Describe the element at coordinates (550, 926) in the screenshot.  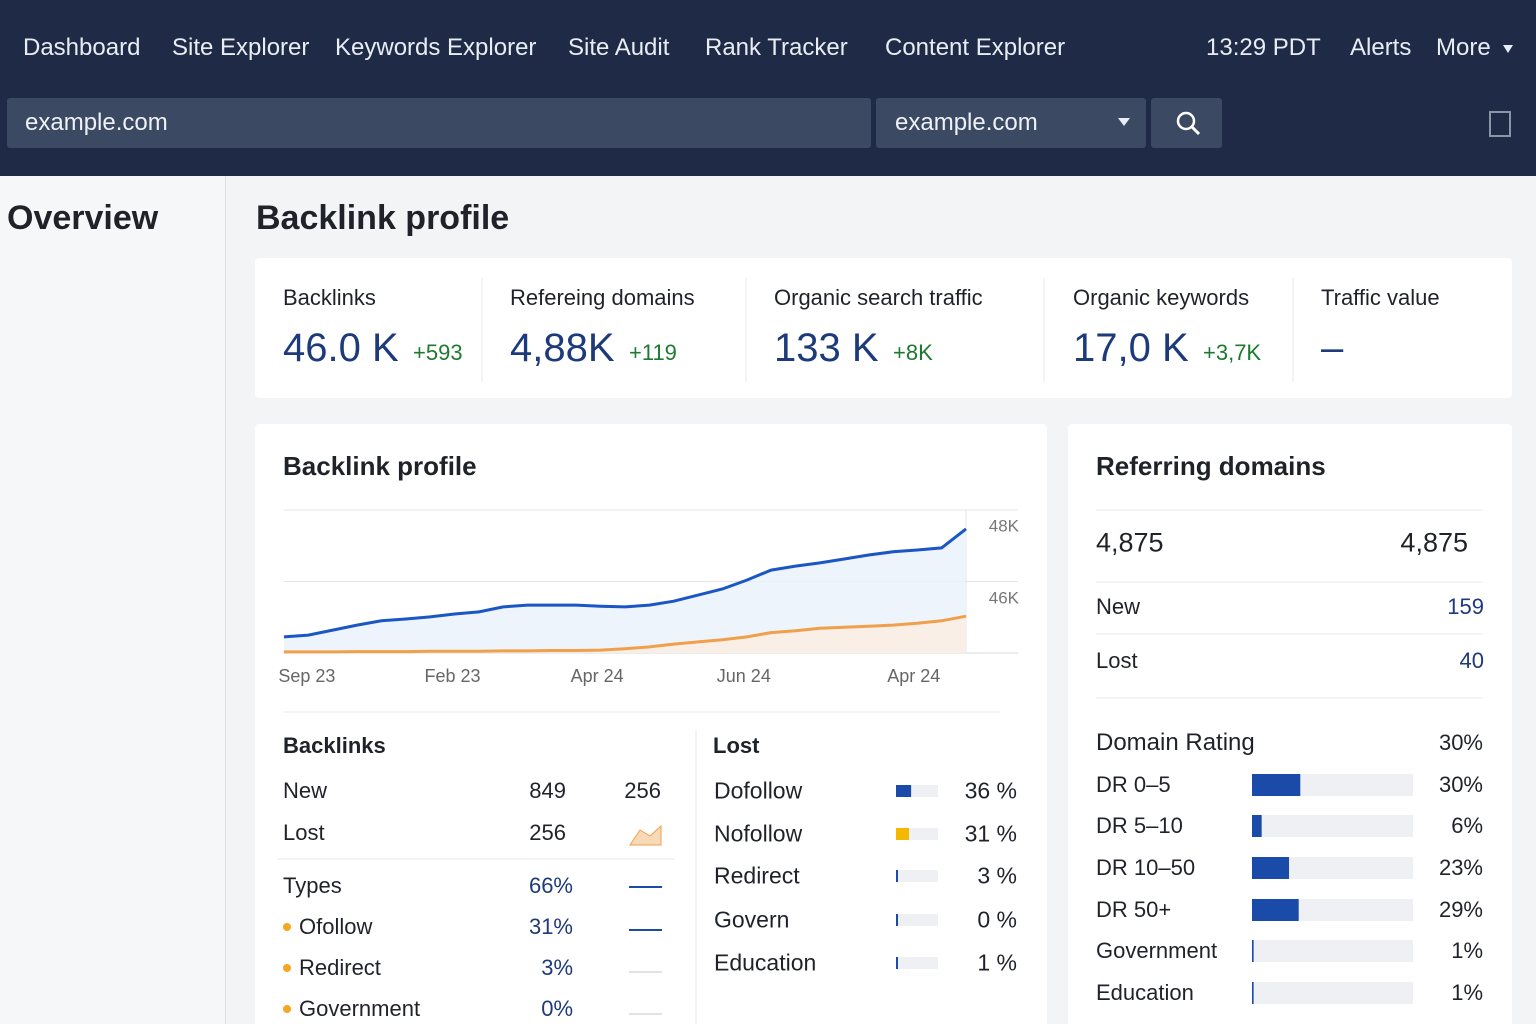
I see `row-value: 31%` at that location.